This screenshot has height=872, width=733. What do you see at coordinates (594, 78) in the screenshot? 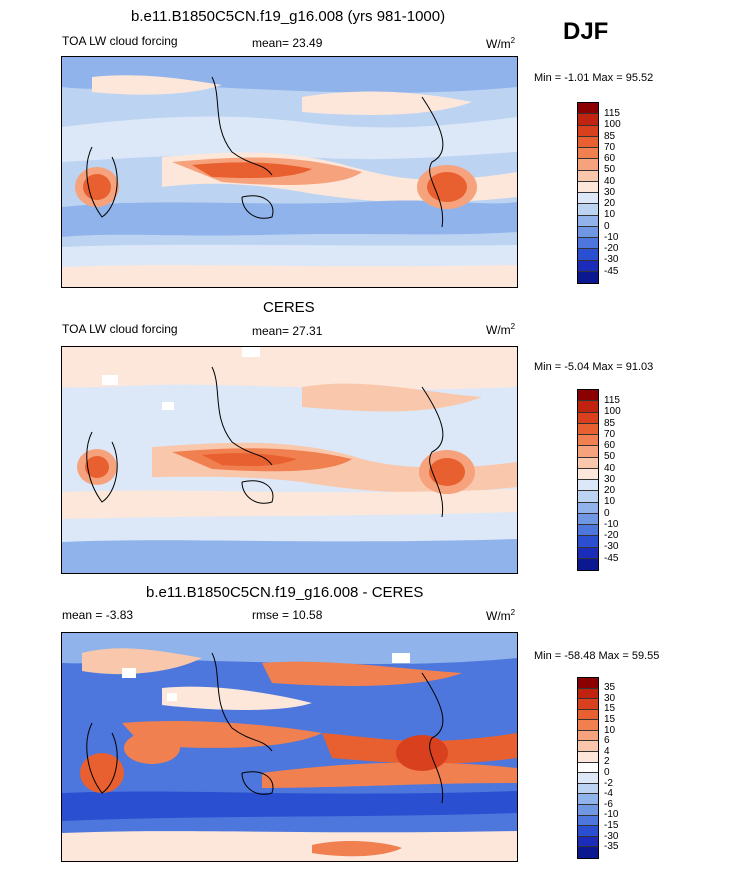
I see `panel-1-minmax: Min = -1.01 Max = 95.52` at bounding box center [594, 78].